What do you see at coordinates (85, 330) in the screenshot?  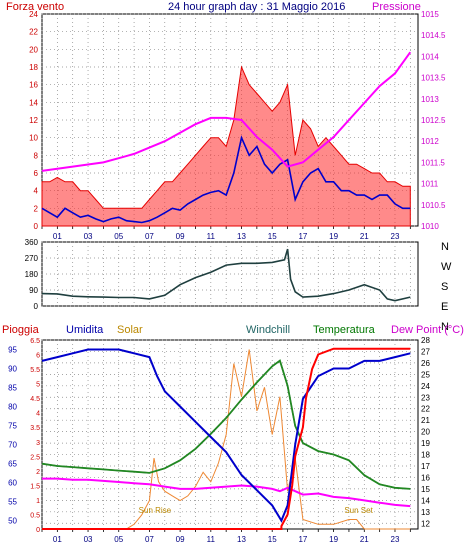 I see `humidity-label: Umidita` at bounding box center [85, 330].